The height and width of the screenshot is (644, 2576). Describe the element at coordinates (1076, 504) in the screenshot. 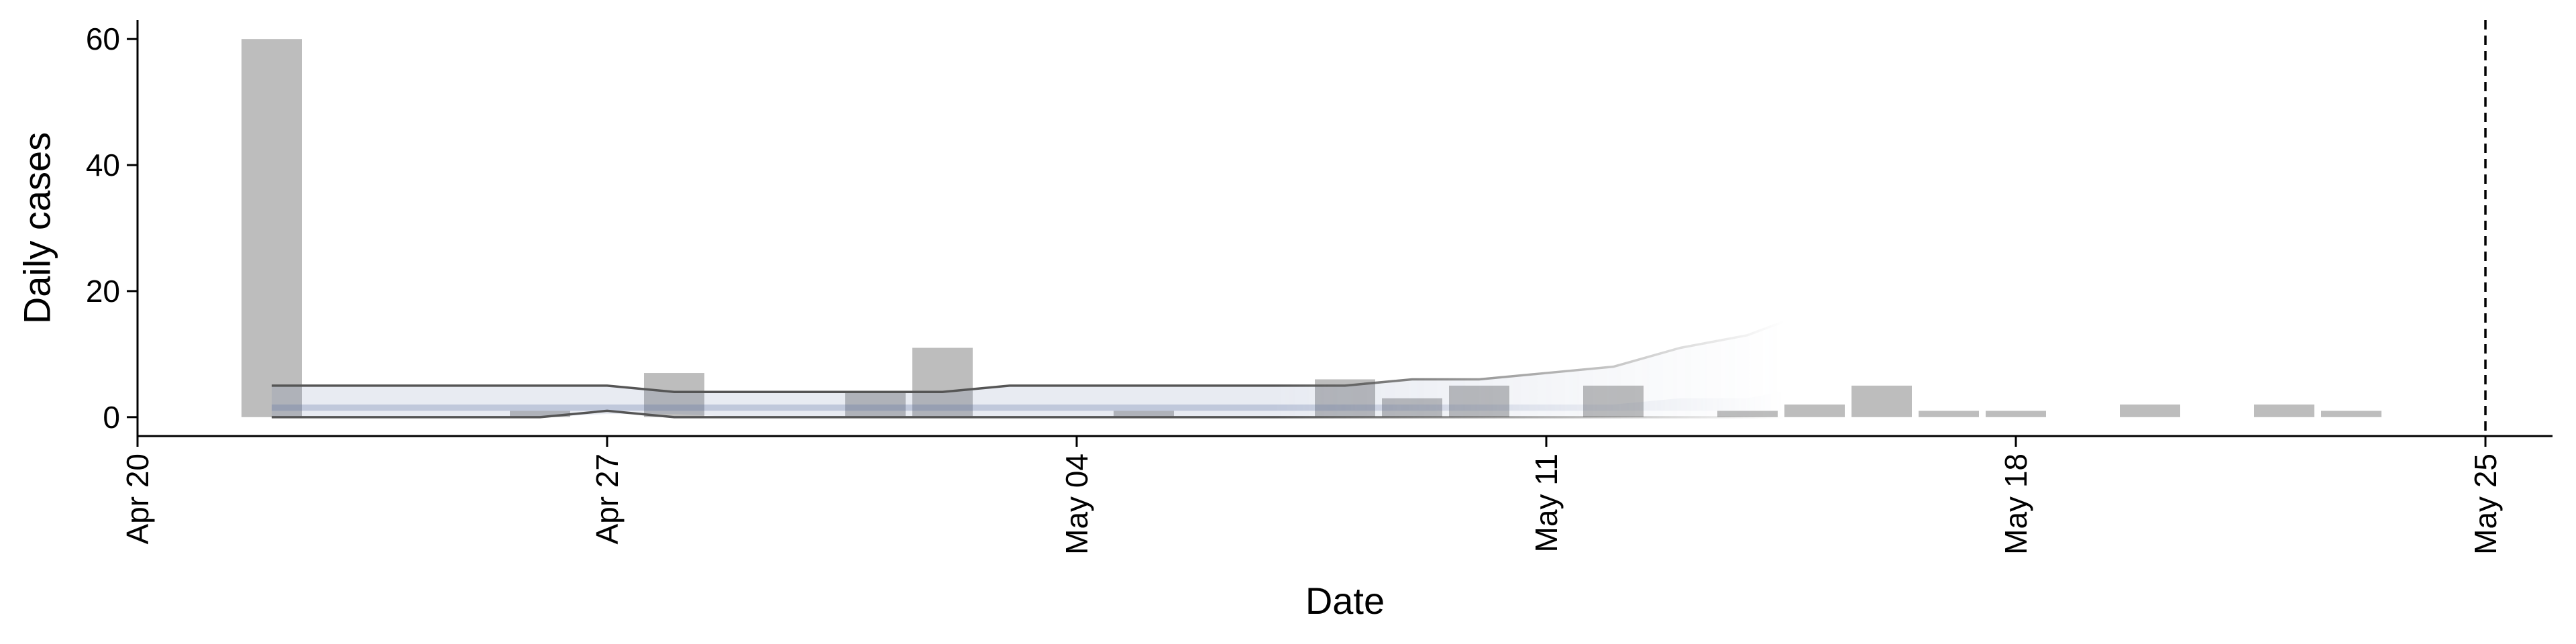

I see `x-tick-label: May 04` at that location.